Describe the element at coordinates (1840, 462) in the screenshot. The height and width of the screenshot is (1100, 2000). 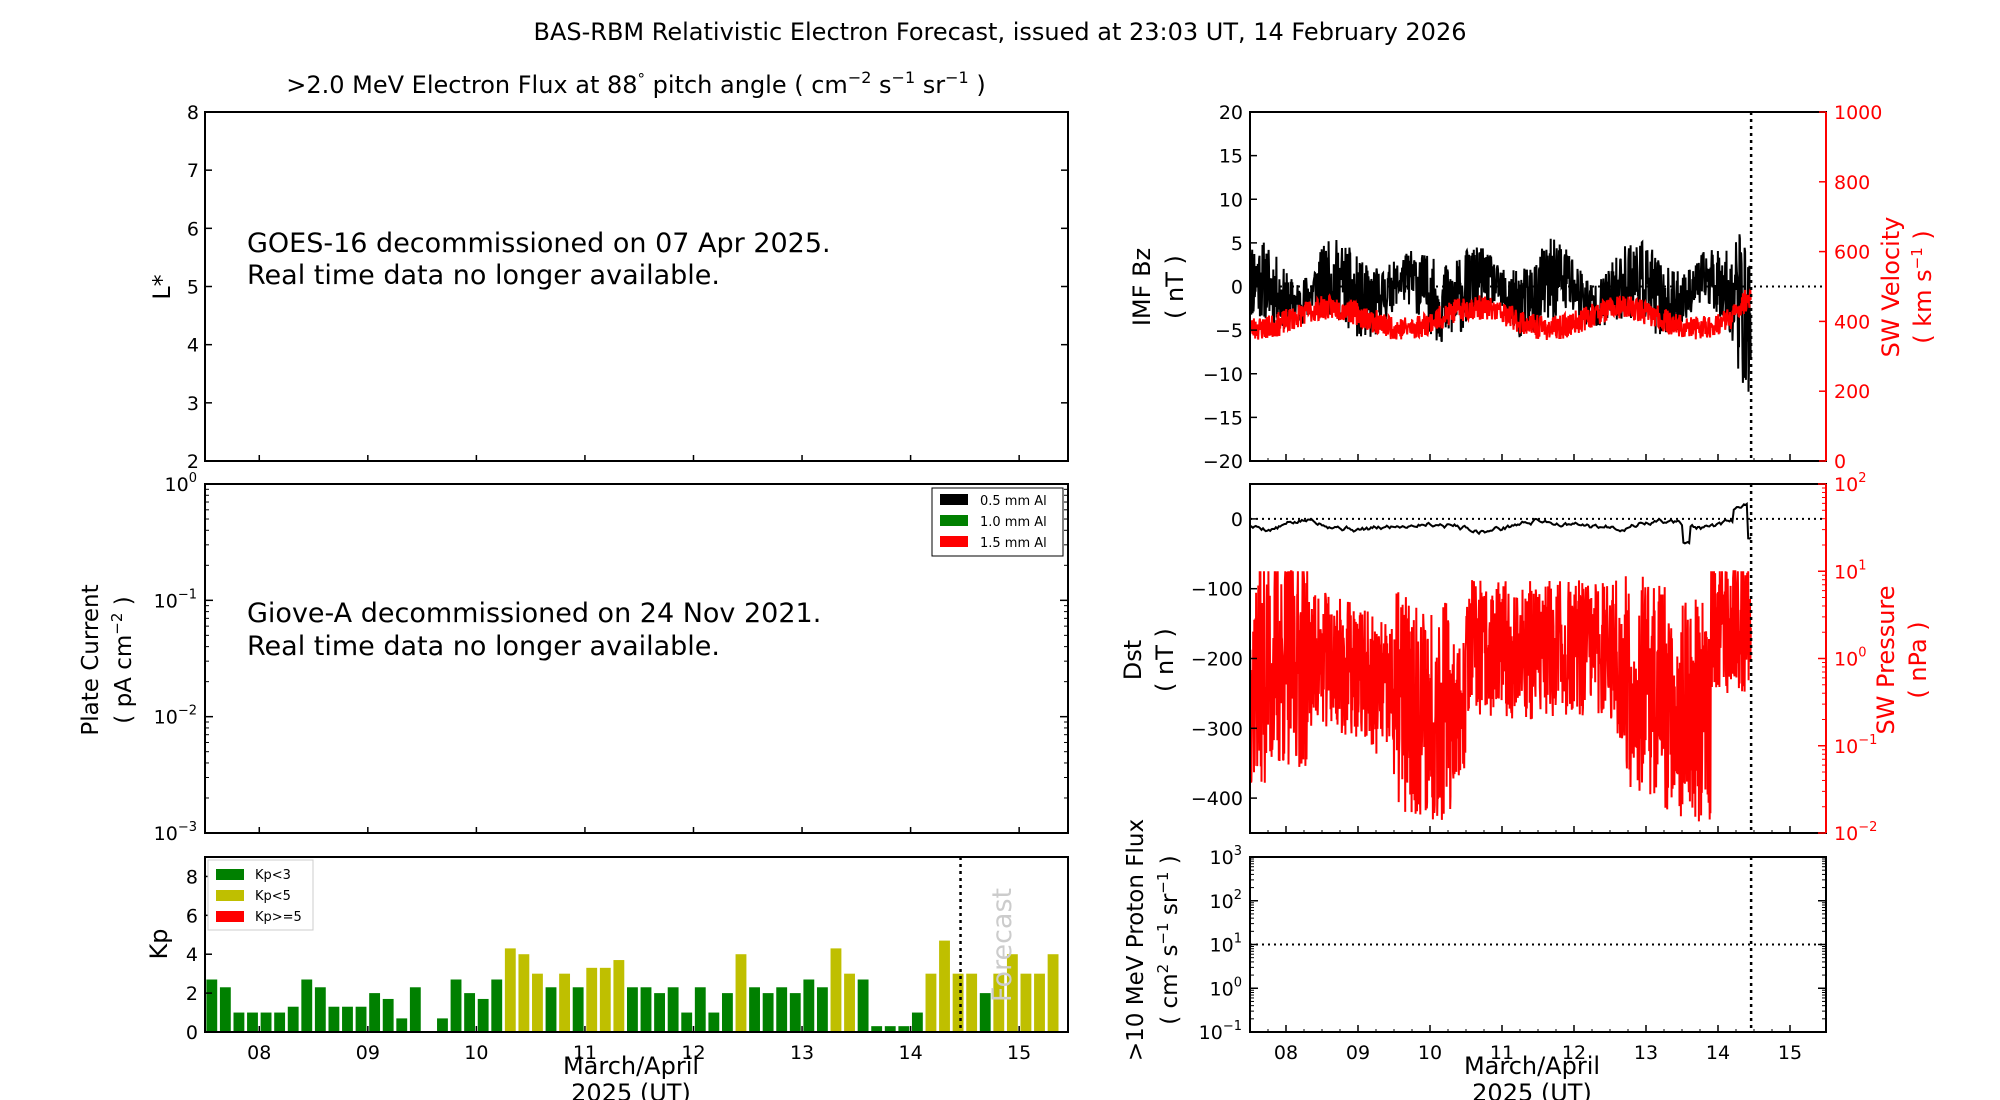
I see `sw-velocity-ytick-label: 0` at that location.